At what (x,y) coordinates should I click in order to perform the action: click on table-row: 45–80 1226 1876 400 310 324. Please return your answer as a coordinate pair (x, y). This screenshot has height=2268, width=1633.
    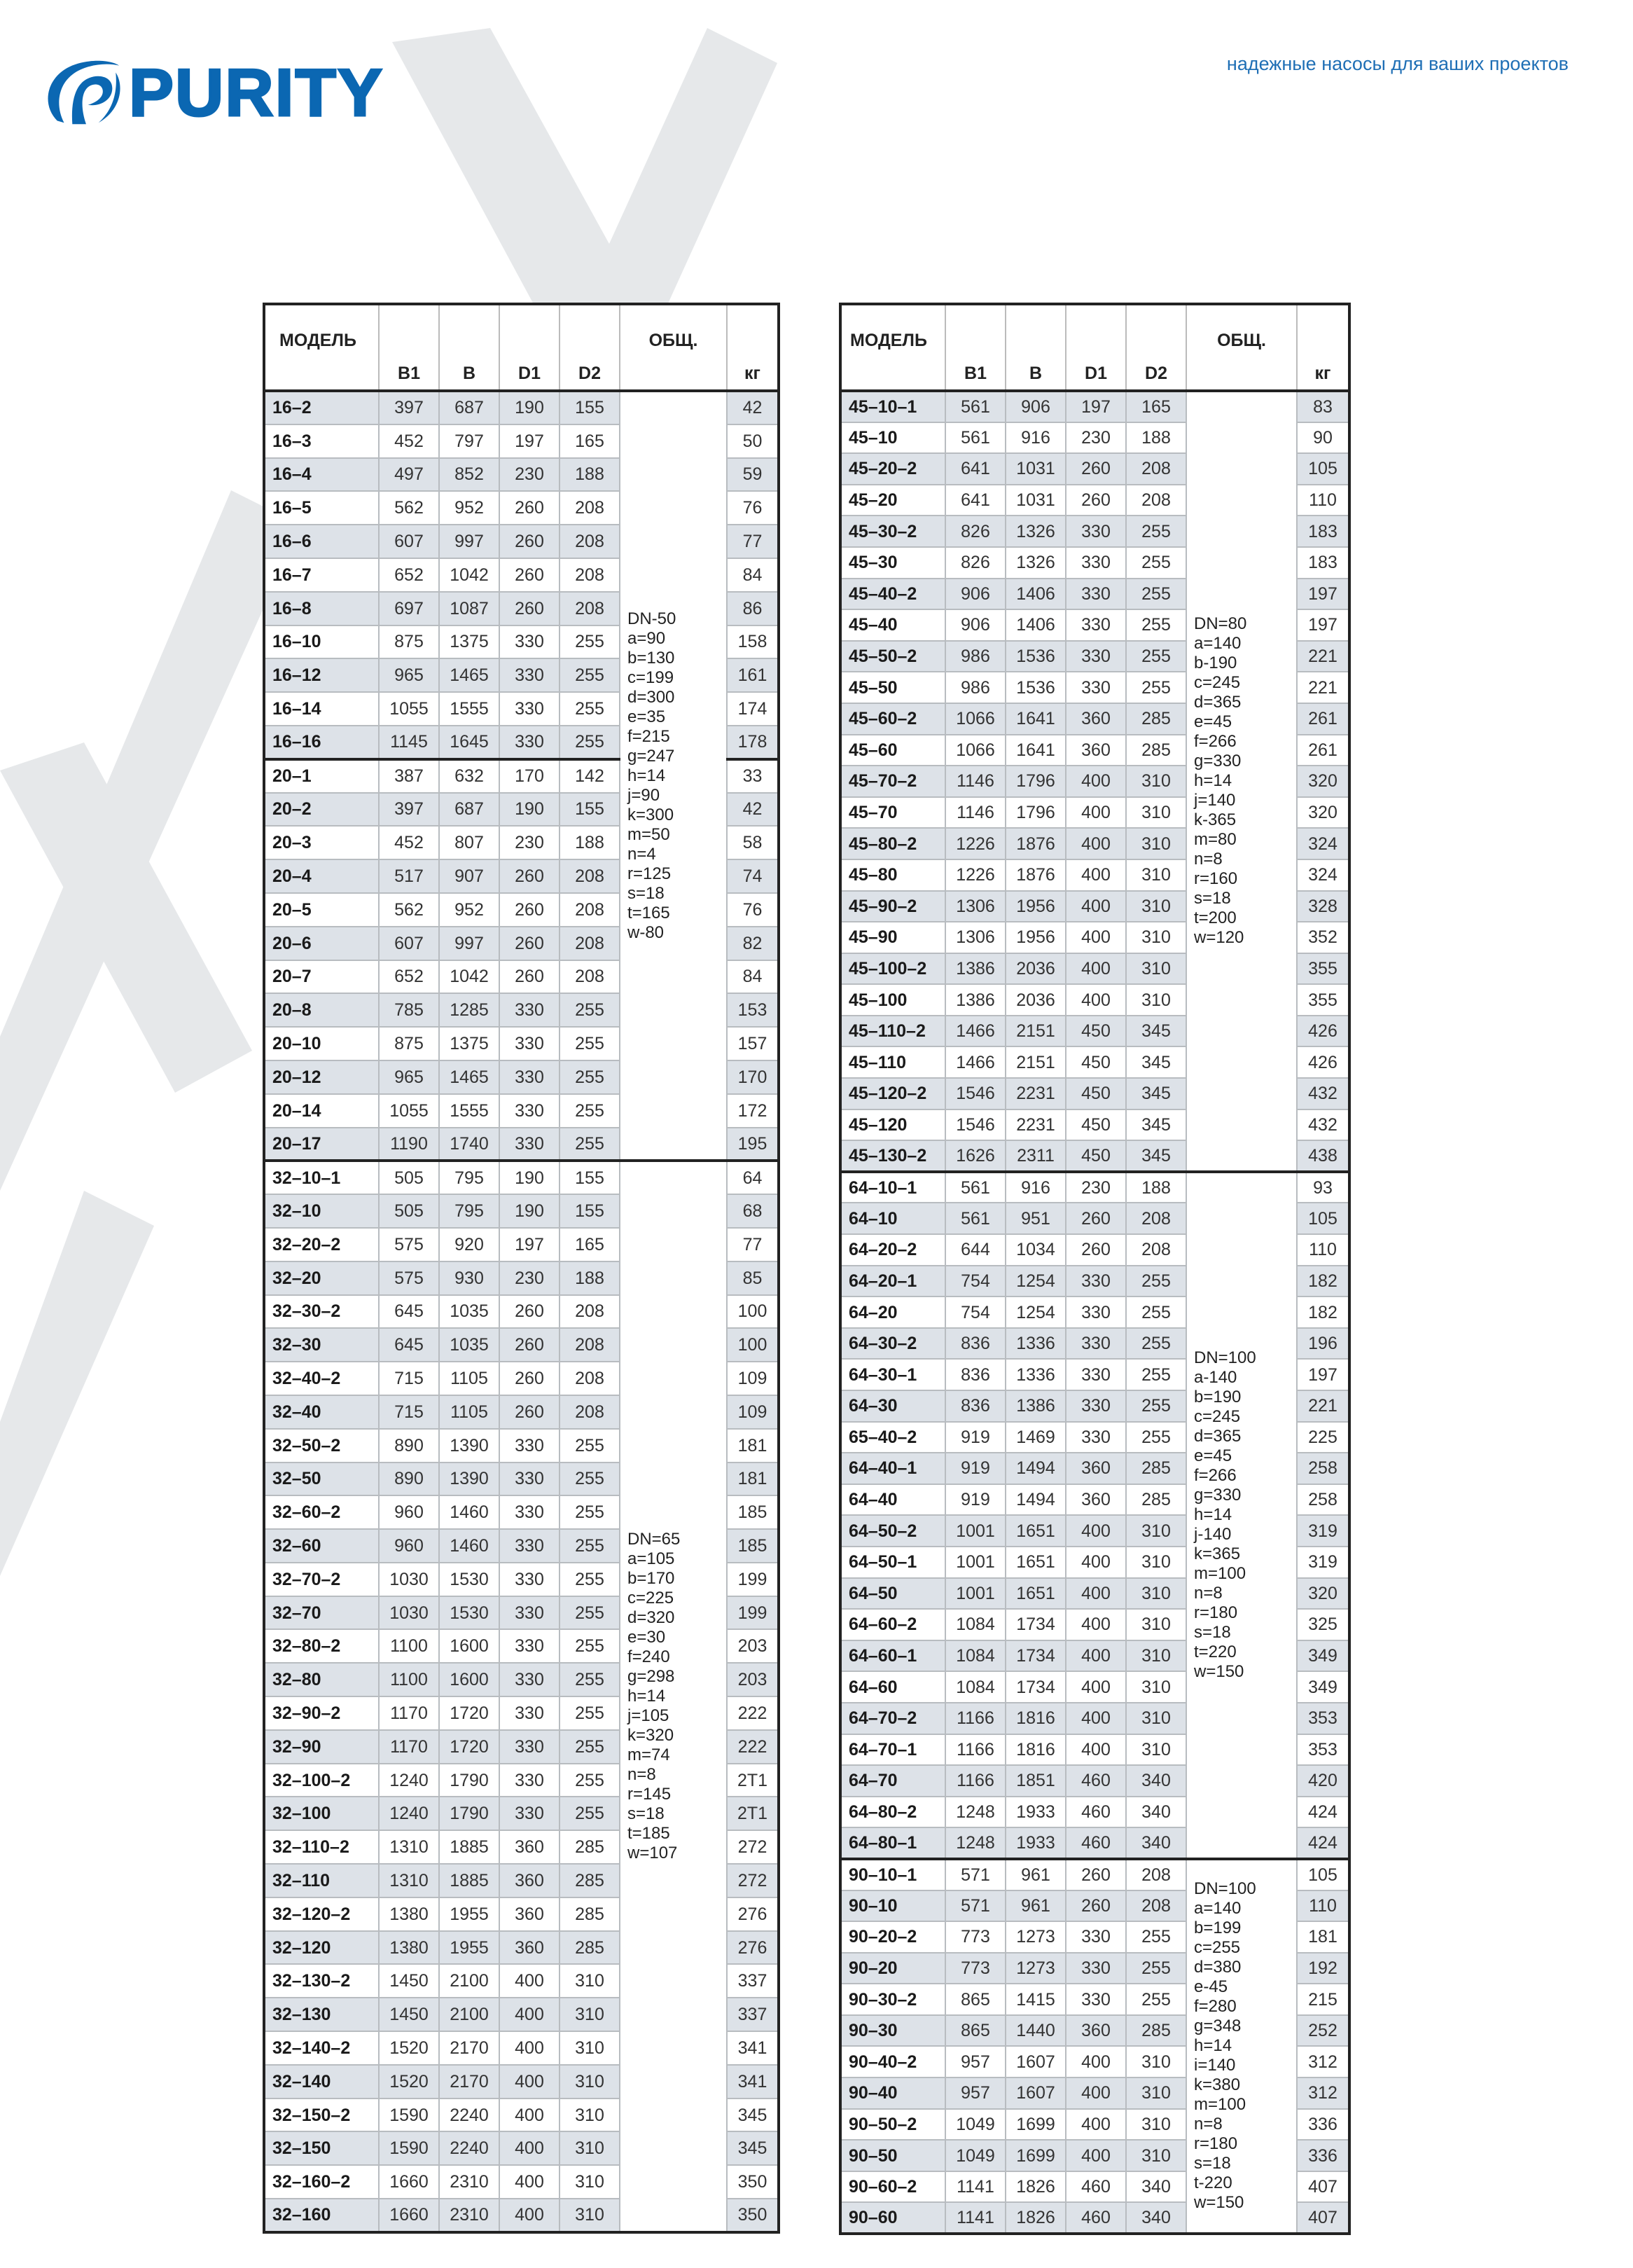
    Looking at the image, I should click on (1095, 875).